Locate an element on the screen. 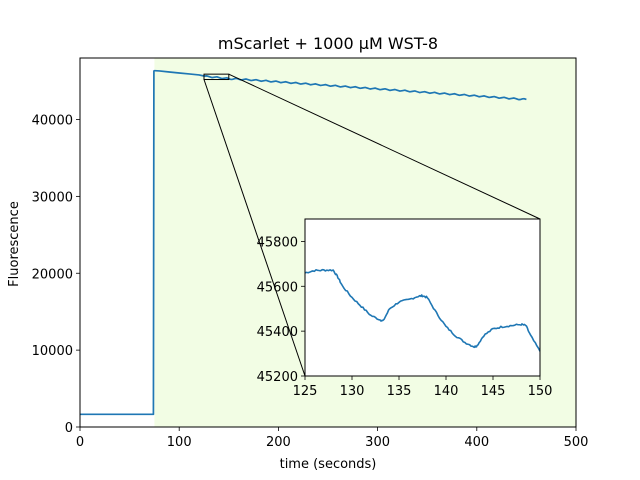 The image size is (640, 480). y-tick-label: 30000 is located at coordinates (52, 197).